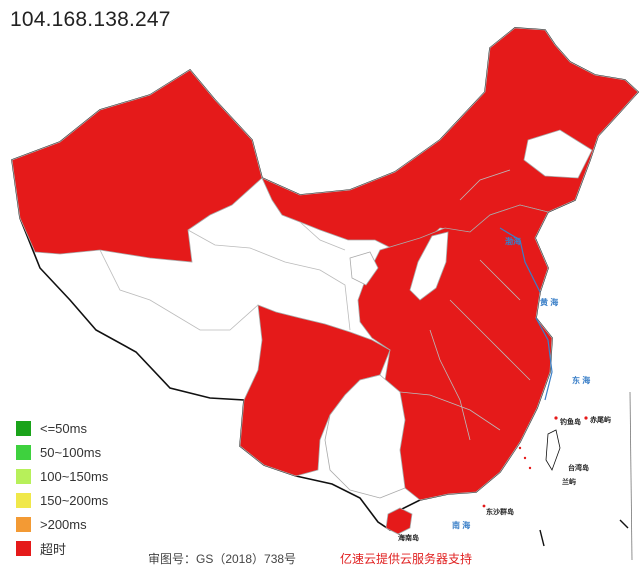  I want to click on region-hainan, so click(399, 521).